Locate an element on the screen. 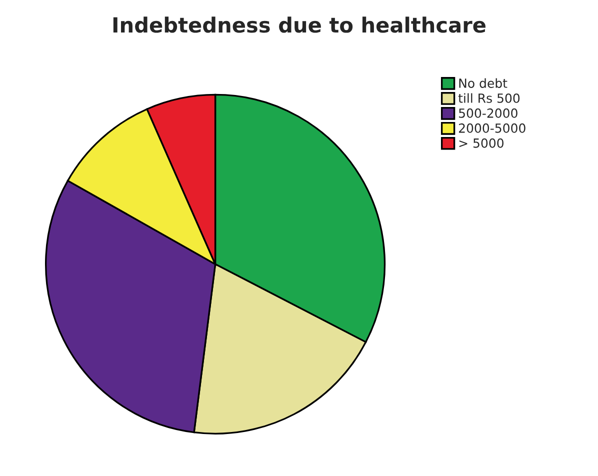 Image resolution: width=598 pixels, height=476 pixels. legend-label: 500-2000 is located at coordinates (488, 113).